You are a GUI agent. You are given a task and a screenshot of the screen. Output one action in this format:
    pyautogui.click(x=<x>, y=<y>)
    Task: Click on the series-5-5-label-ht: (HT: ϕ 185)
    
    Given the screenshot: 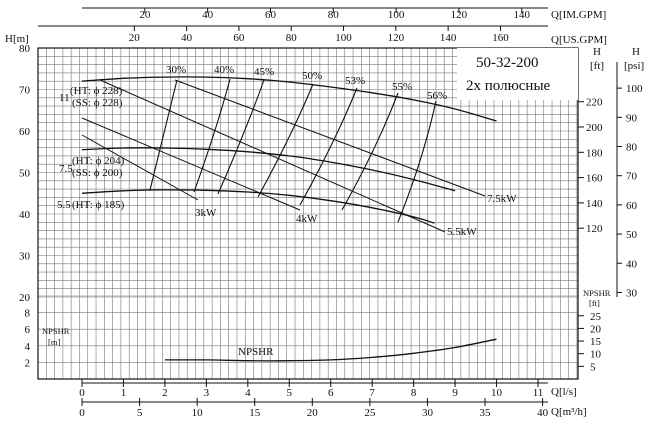 What is the action you would take?
    pyautogui.click(x=98, y=205)
    